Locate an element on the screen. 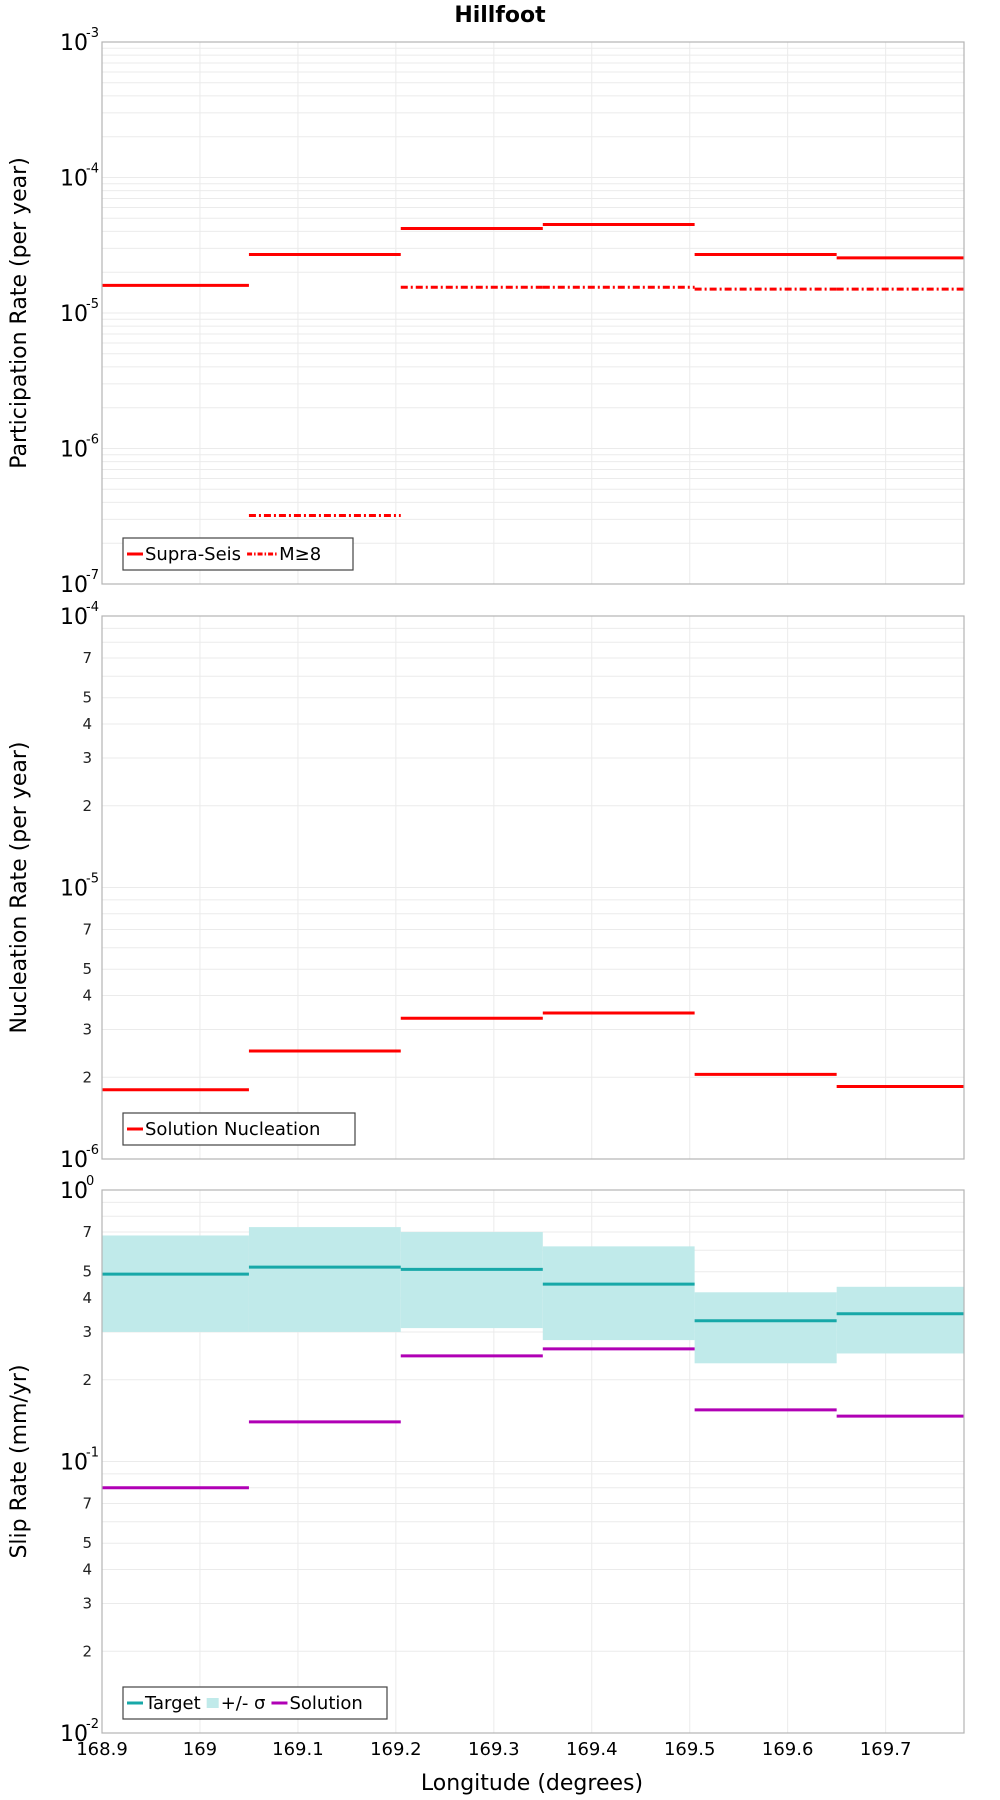  legend-entry: M≥8 is located at coordinates (284, 554).